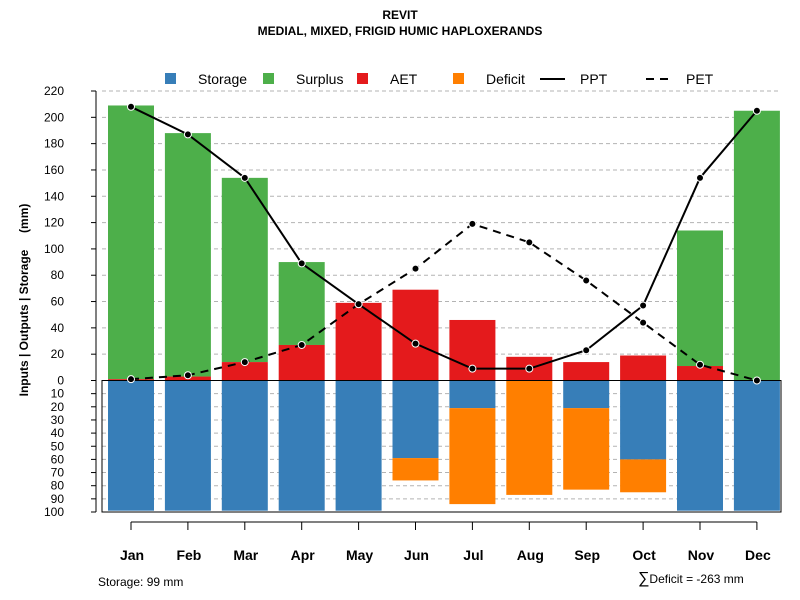  What do you see at coordinates (529, 437) in the screenshot?
I see `deficit-bar-aug` at bounding box center [529, 437].